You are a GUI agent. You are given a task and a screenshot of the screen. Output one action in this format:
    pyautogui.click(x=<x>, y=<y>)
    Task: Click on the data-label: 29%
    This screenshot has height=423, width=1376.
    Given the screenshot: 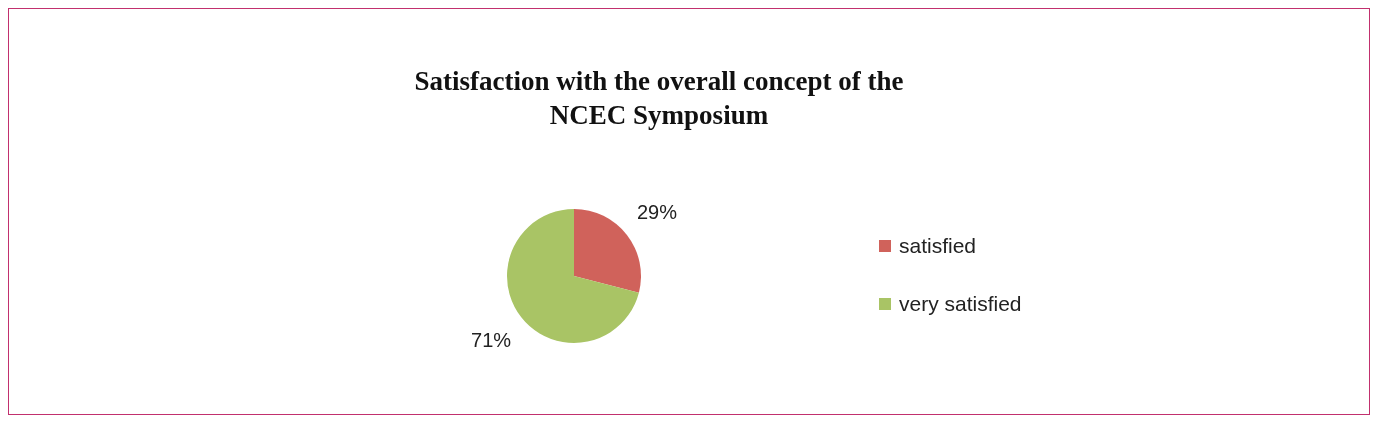 What is the action you would take?
    pyautogui.click(x=657, y=211)
    